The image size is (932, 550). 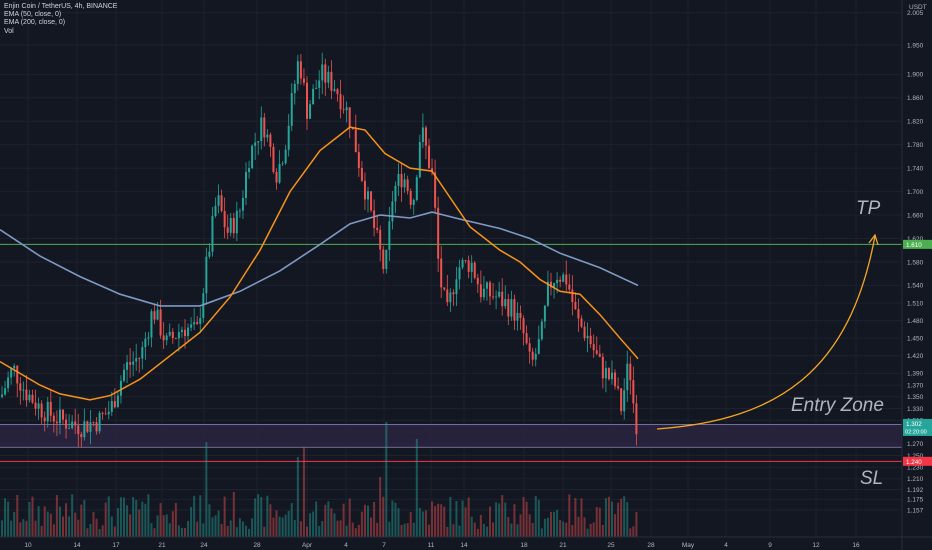 I want to click on legend-symbol: Enjin Coin / TetherUS, 4h, BINANCE, so click(x=61, y=6).